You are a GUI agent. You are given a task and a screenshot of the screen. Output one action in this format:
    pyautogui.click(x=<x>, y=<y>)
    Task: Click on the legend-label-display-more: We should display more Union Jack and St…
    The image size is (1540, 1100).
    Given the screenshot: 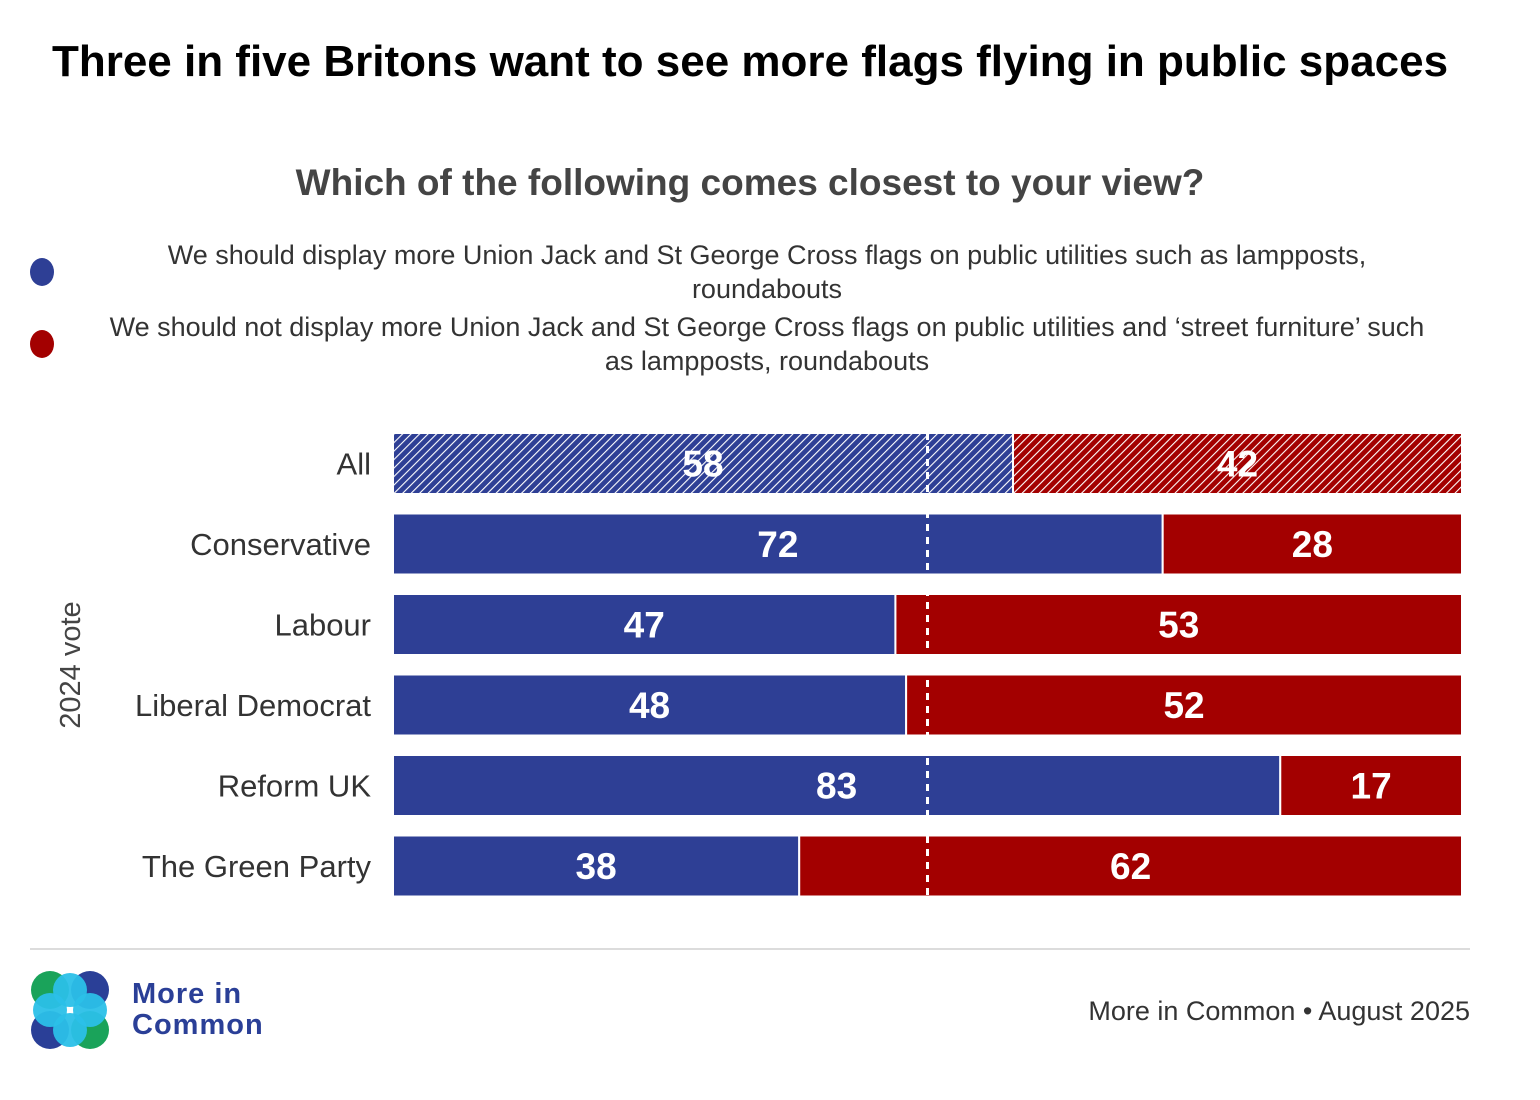 What is the action you would take?
    pyautogui.click(x=767, y=272)
    